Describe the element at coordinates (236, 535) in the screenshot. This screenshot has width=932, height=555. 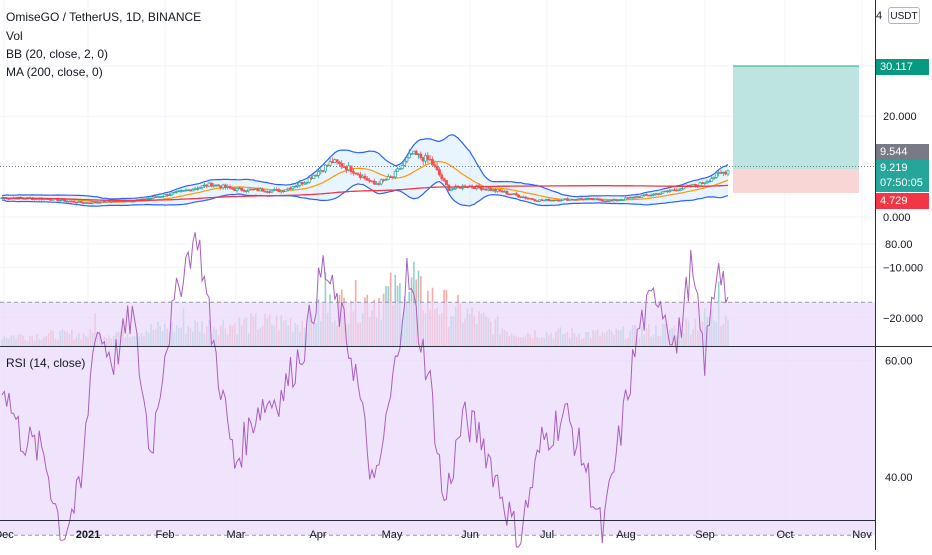
I see `time-tick-label: Mar` at that location.